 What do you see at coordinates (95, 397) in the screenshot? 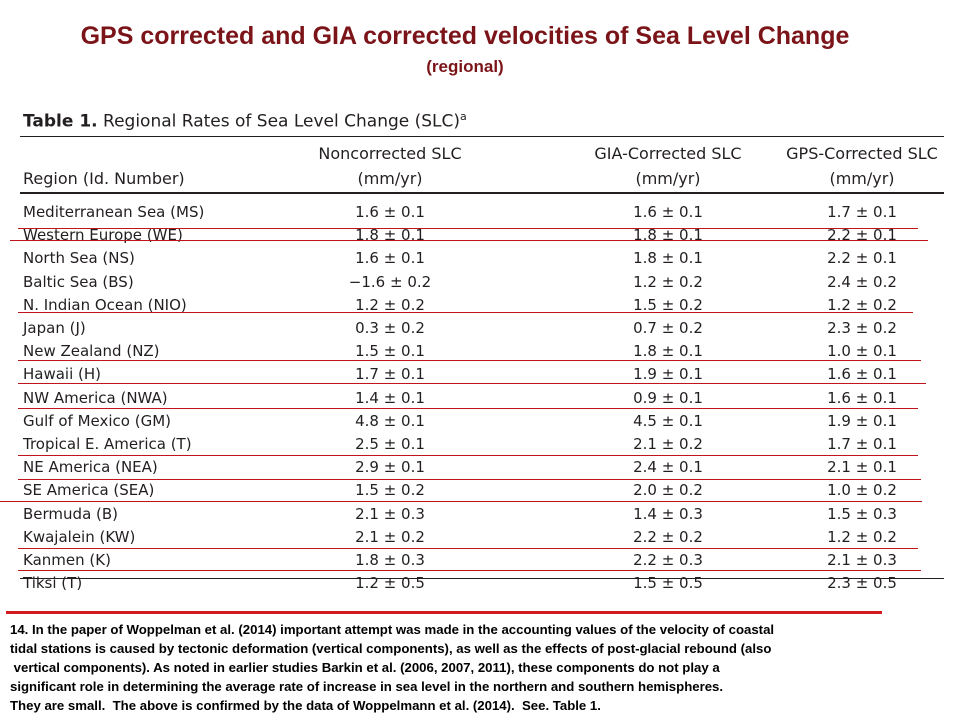
I see `row-region: NW America (NWA)` at bounding box center [95, 397].